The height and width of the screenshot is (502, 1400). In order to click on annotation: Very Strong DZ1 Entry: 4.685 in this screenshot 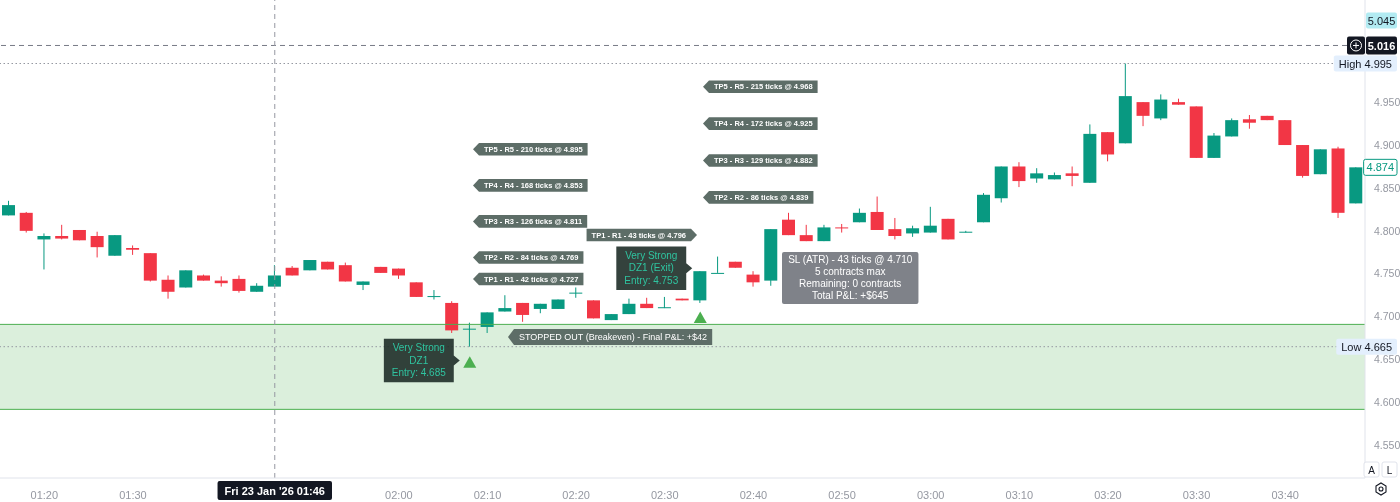, I will do `click(419, 360)`.